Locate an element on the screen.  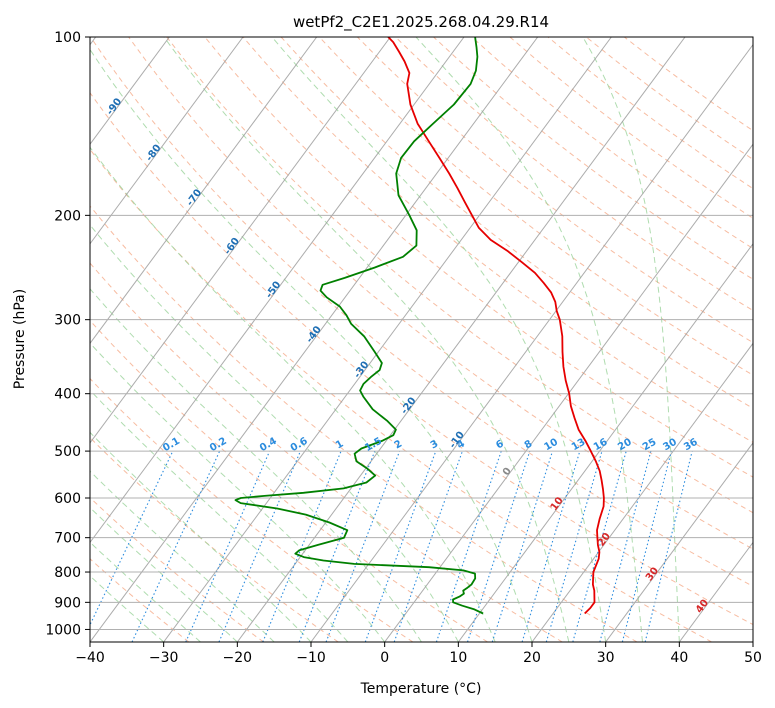
x-tick-label: −10 is located at coordinates (311, 658).